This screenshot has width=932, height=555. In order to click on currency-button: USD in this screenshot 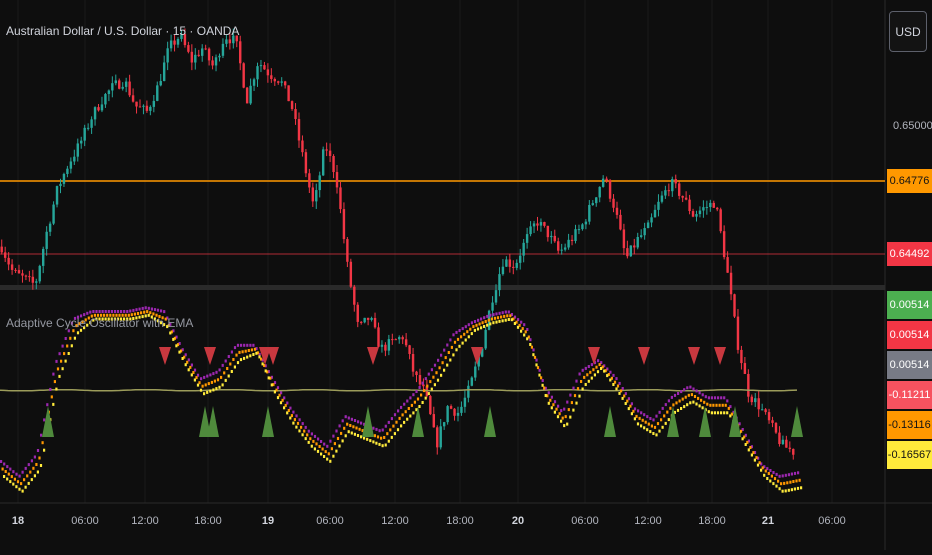, I will do `click(908, 31)`.